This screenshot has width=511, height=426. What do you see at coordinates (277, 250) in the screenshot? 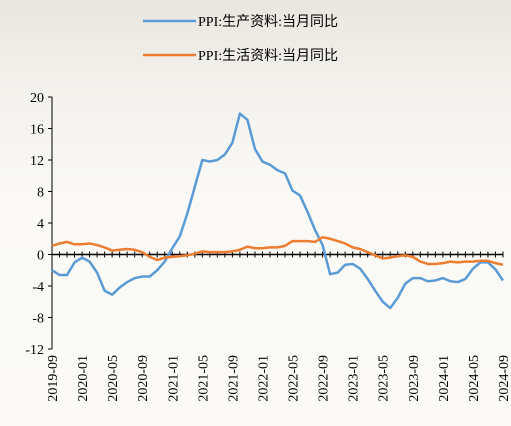
I see `series-line` at bounding box center [277, 250].